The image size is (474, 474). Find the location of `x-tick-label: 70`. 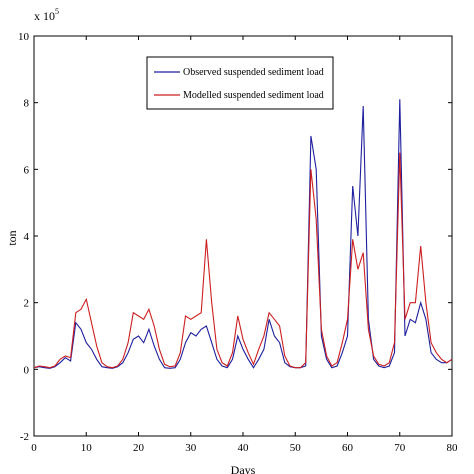

x-tick-label: 70 is located at coordinates (400, 448).